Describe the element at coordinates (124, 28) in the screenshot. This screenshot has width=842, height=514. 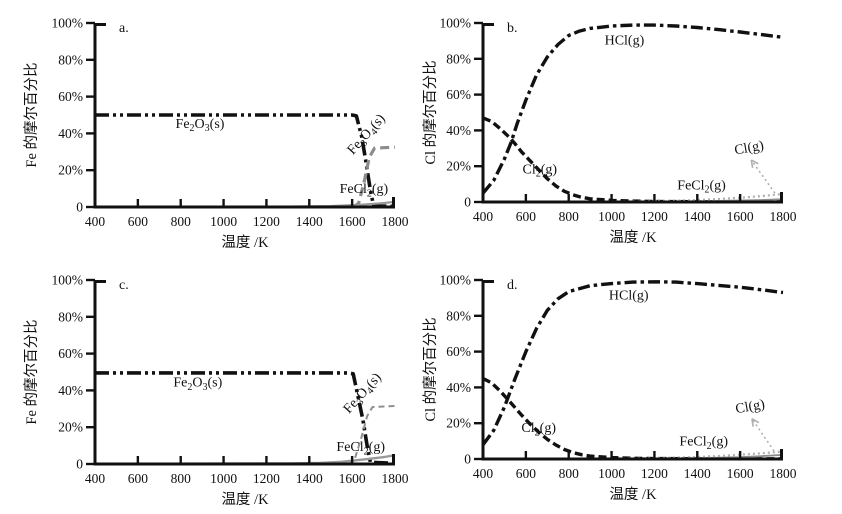
I see `panel-letter: a.` at that location.